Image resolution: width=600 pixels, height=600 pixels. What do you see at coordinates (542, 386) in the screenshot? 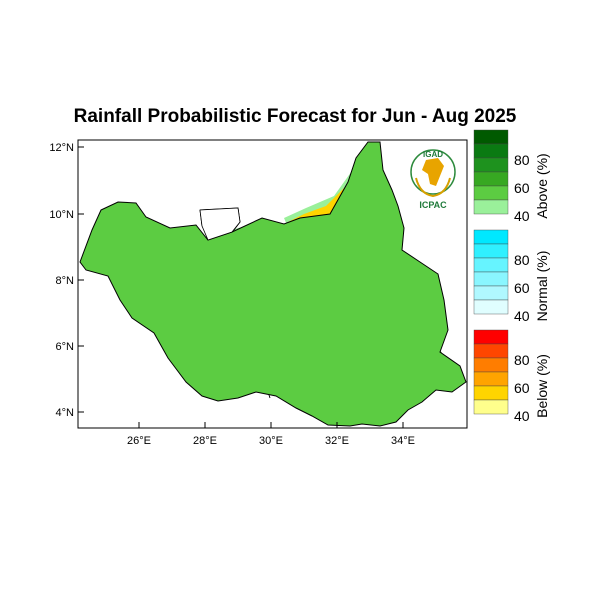
I see `legend-below-label: Below (%)` at bounding box center [542, 386].